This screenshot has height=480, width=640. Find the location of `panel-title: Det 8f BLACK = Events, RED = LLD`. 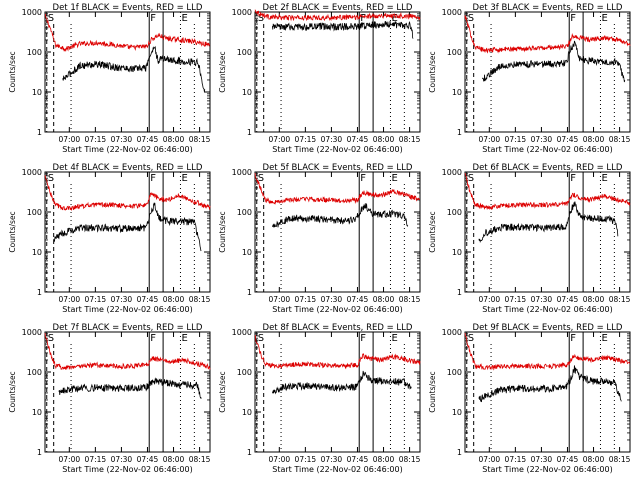

panel-title: Det 8f BLACK = Events, RED = LLD is located at coordinates (338, 328).